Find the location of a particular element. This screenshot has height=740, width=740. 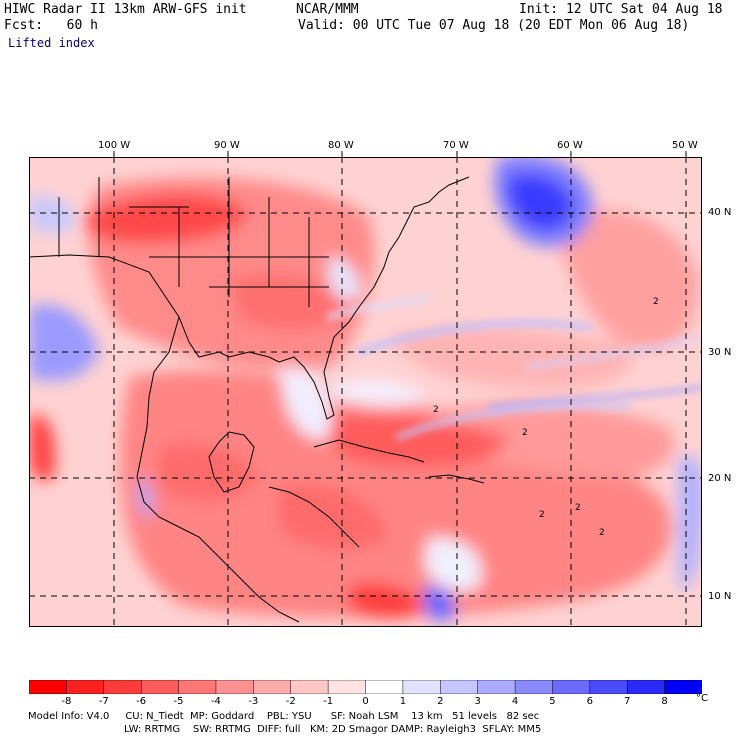

legend-level-label: 5 is located at coordinates (552, 701).